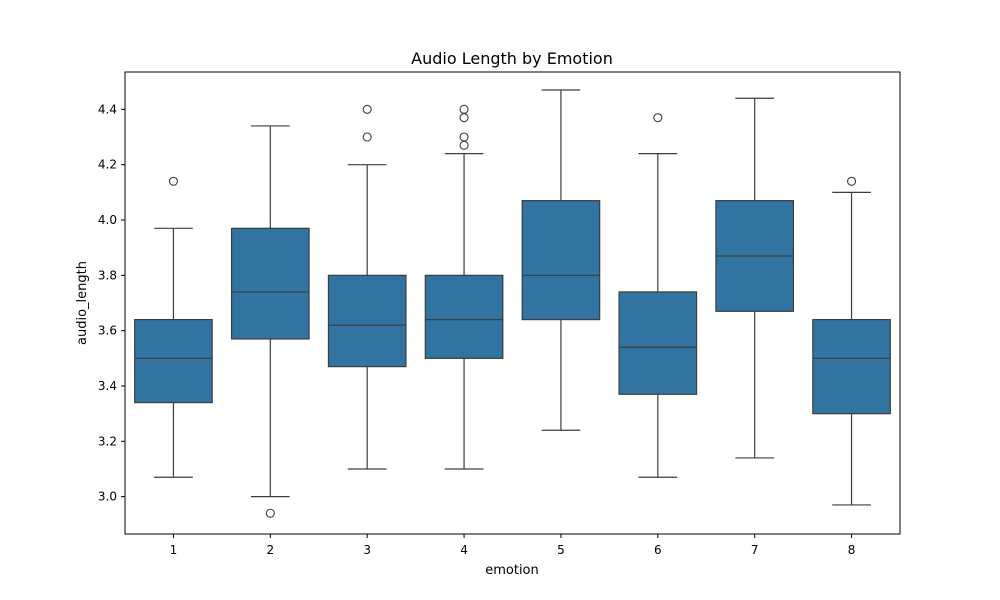  I want to click on x-axis-label: emotion, so click(512, 570).